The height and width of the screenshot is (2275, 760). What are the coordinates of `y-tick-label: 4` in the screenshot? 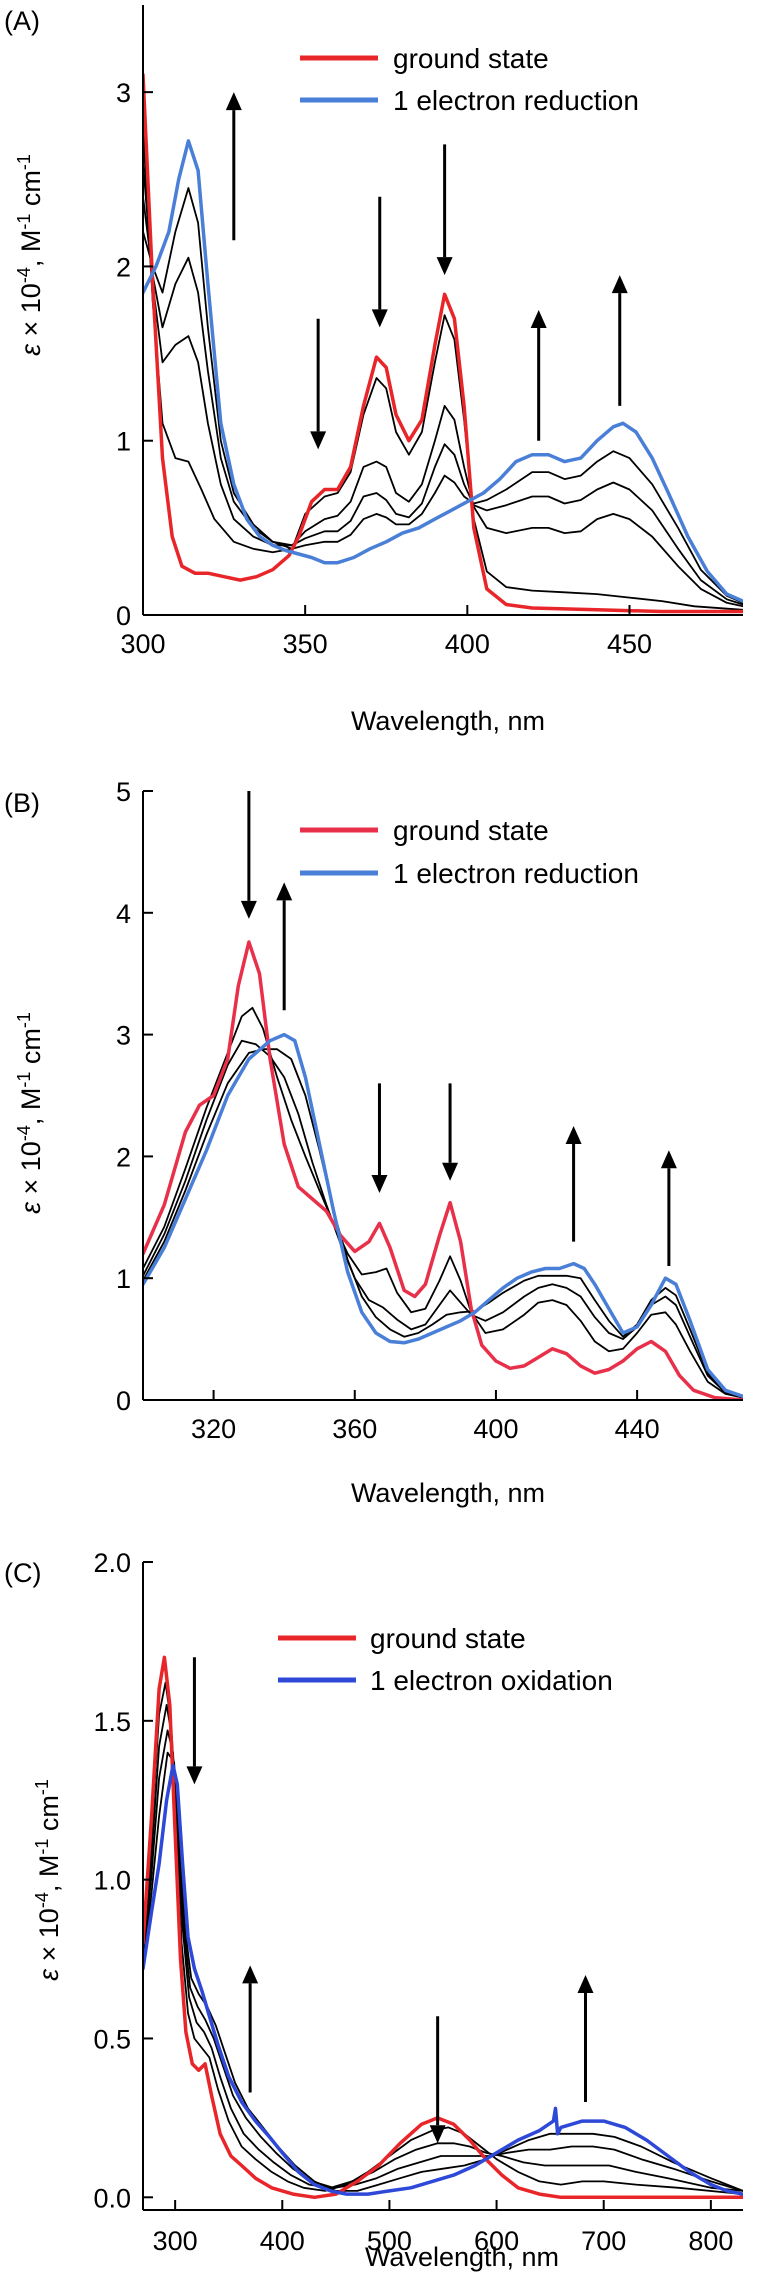 It's located at (123, 914).